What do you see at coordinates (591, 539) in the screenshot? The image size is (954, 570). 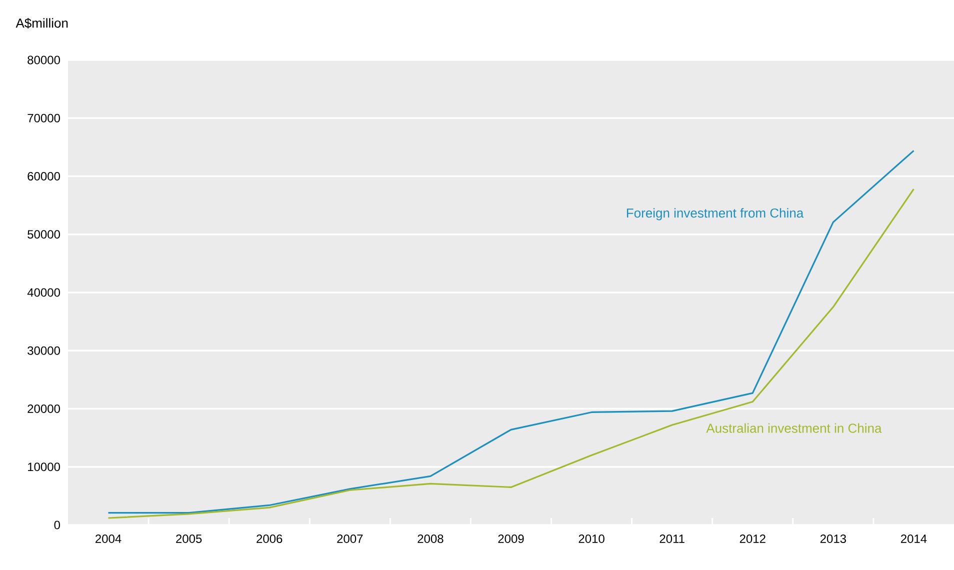 I see `x-tick-label: 2010` at bounding box center [591, 539].